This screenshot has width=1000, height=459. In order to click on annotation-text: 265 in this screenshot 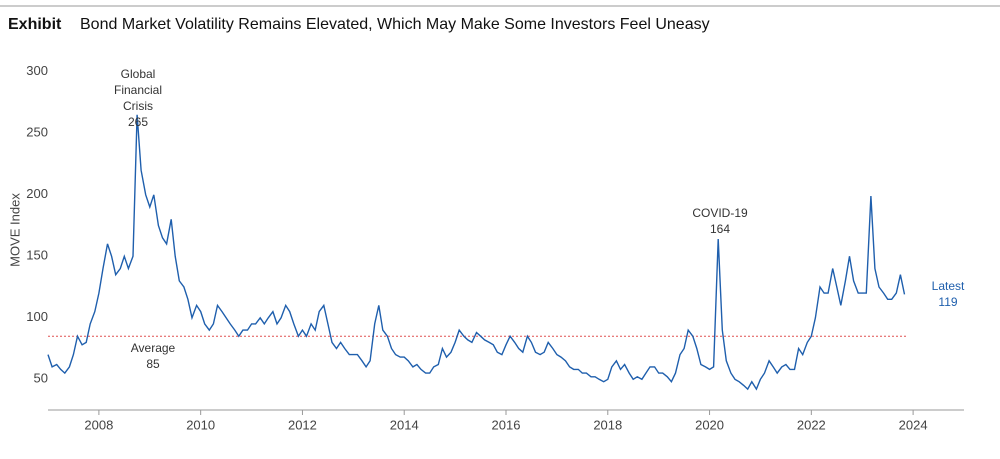, I will do `click(138, 122)`.